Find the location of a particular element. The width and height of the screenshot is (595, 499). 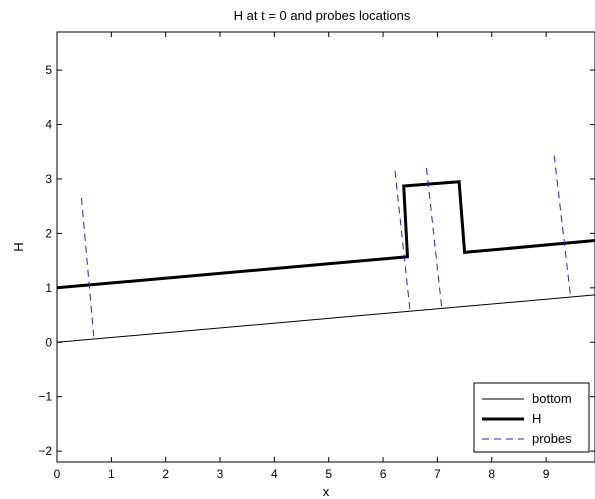

y-tick-label: −2 is located at coordinates (45, 451).